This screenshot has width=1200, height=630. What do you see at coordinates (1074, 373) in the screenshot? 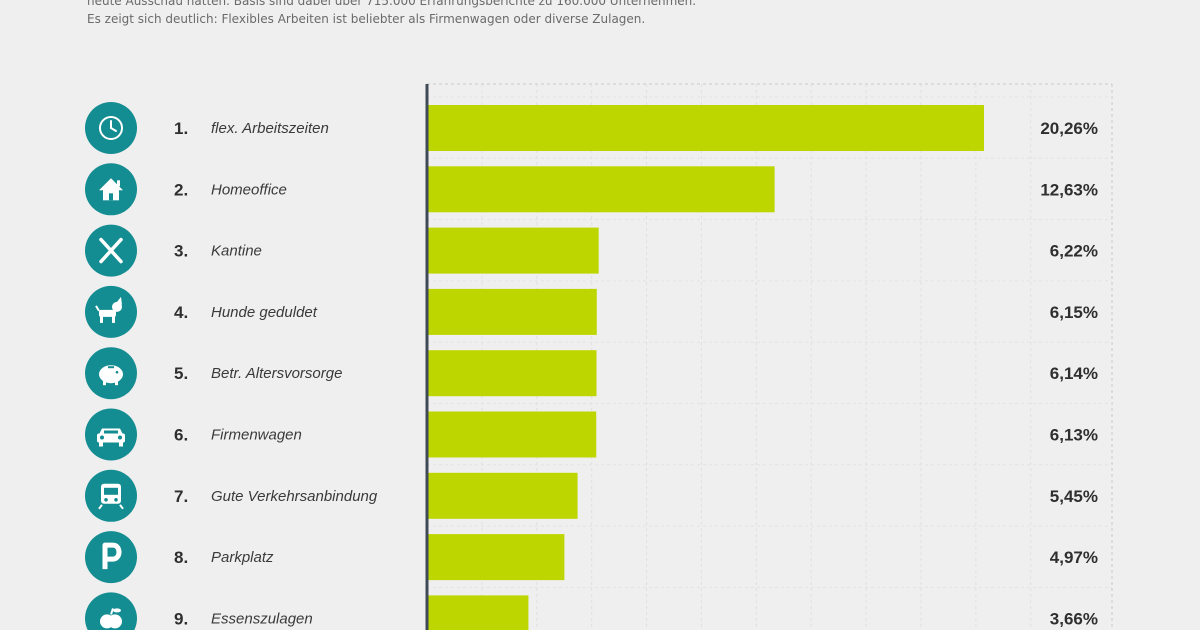
I see `value-label: 6,14%` at bounding box center [1074, 373].